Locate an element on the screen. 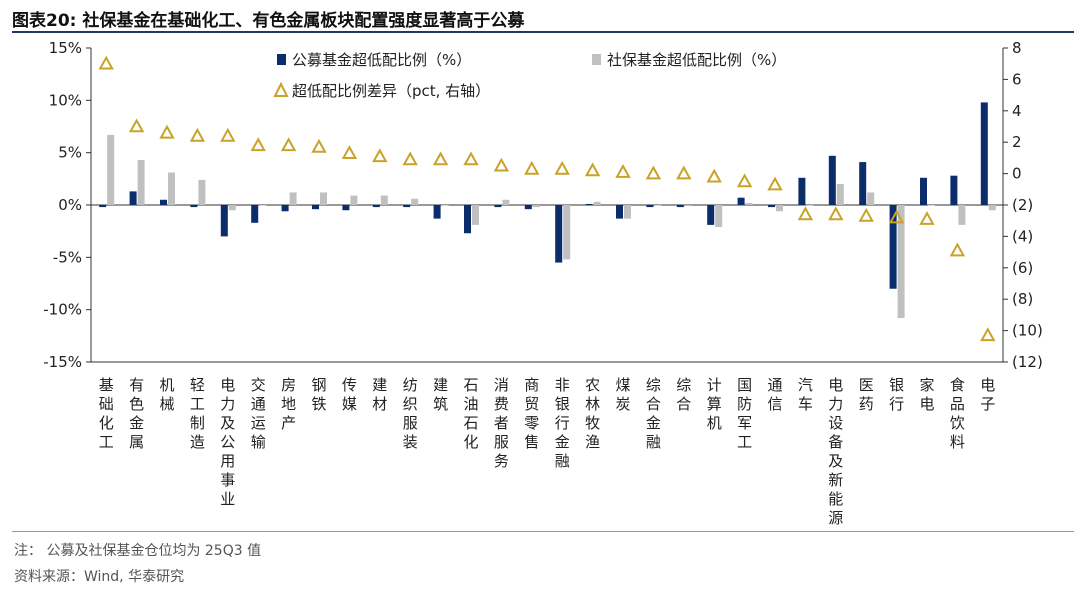 The image size is (1080, 592). left-tick-label: 0% is located at coordinates (70, 205).